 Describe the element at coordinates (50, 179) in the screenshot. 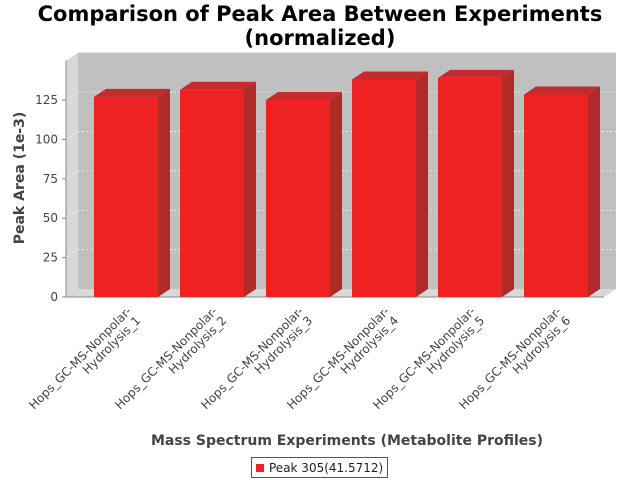

I see `y-tick-label: 75` at that location.